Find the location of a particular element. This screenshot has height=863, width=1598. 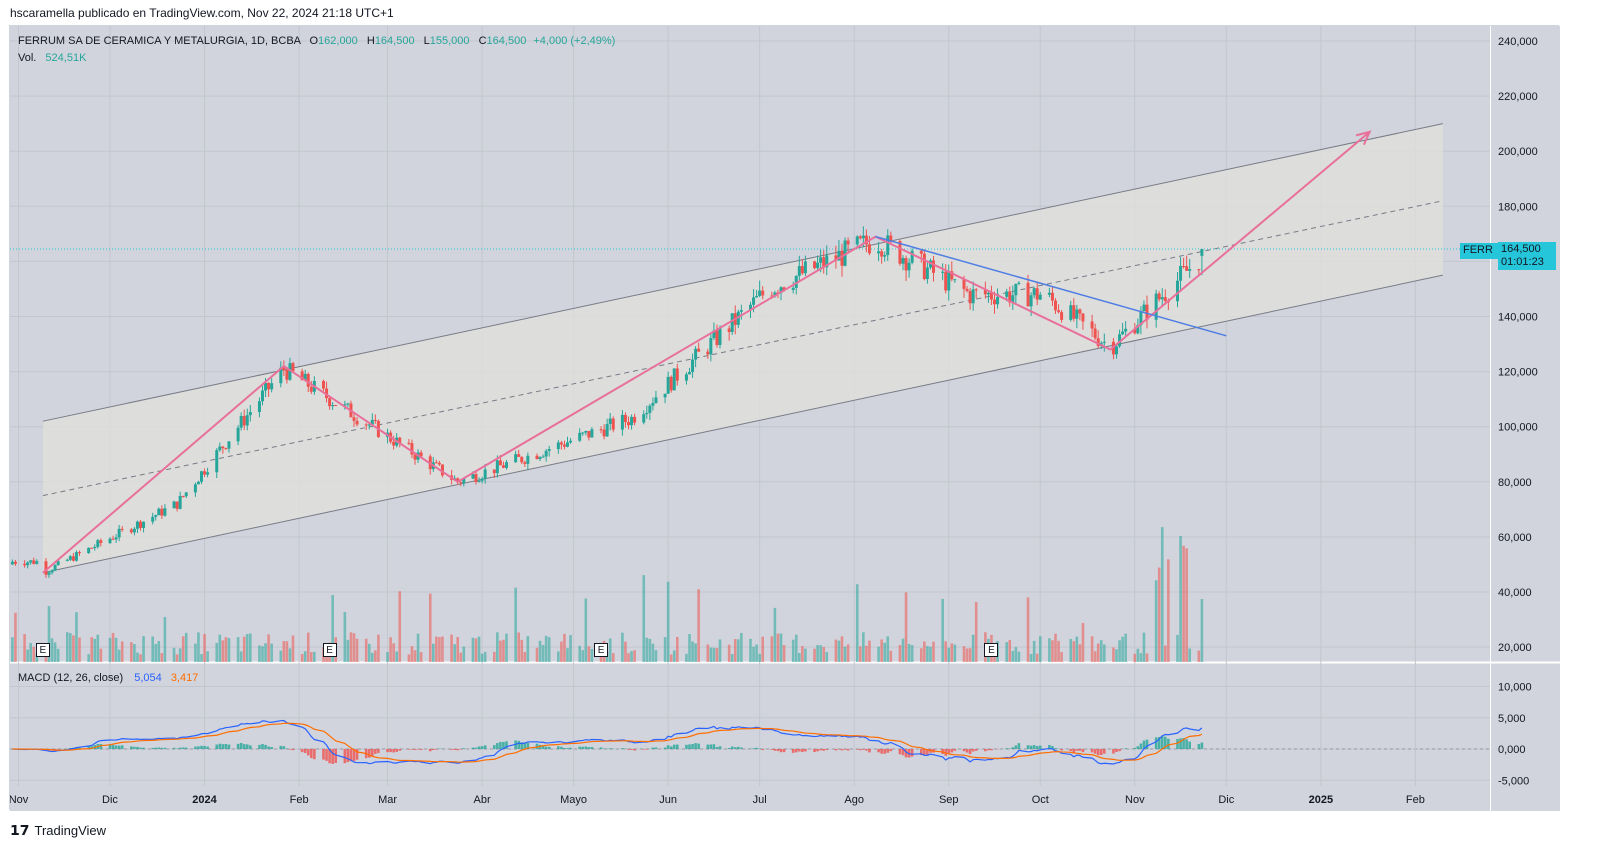

symbol-price-tag: FERR is located at coordinates (1479, 251).